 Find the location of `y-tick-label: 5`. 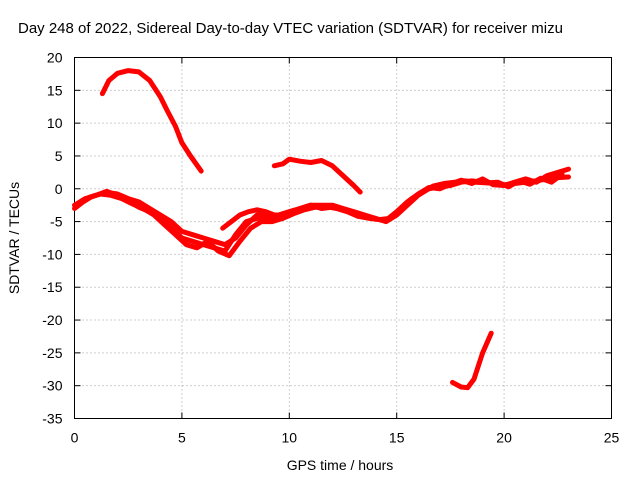

y-tick-label: 5 is located at coordinates (59, 156).